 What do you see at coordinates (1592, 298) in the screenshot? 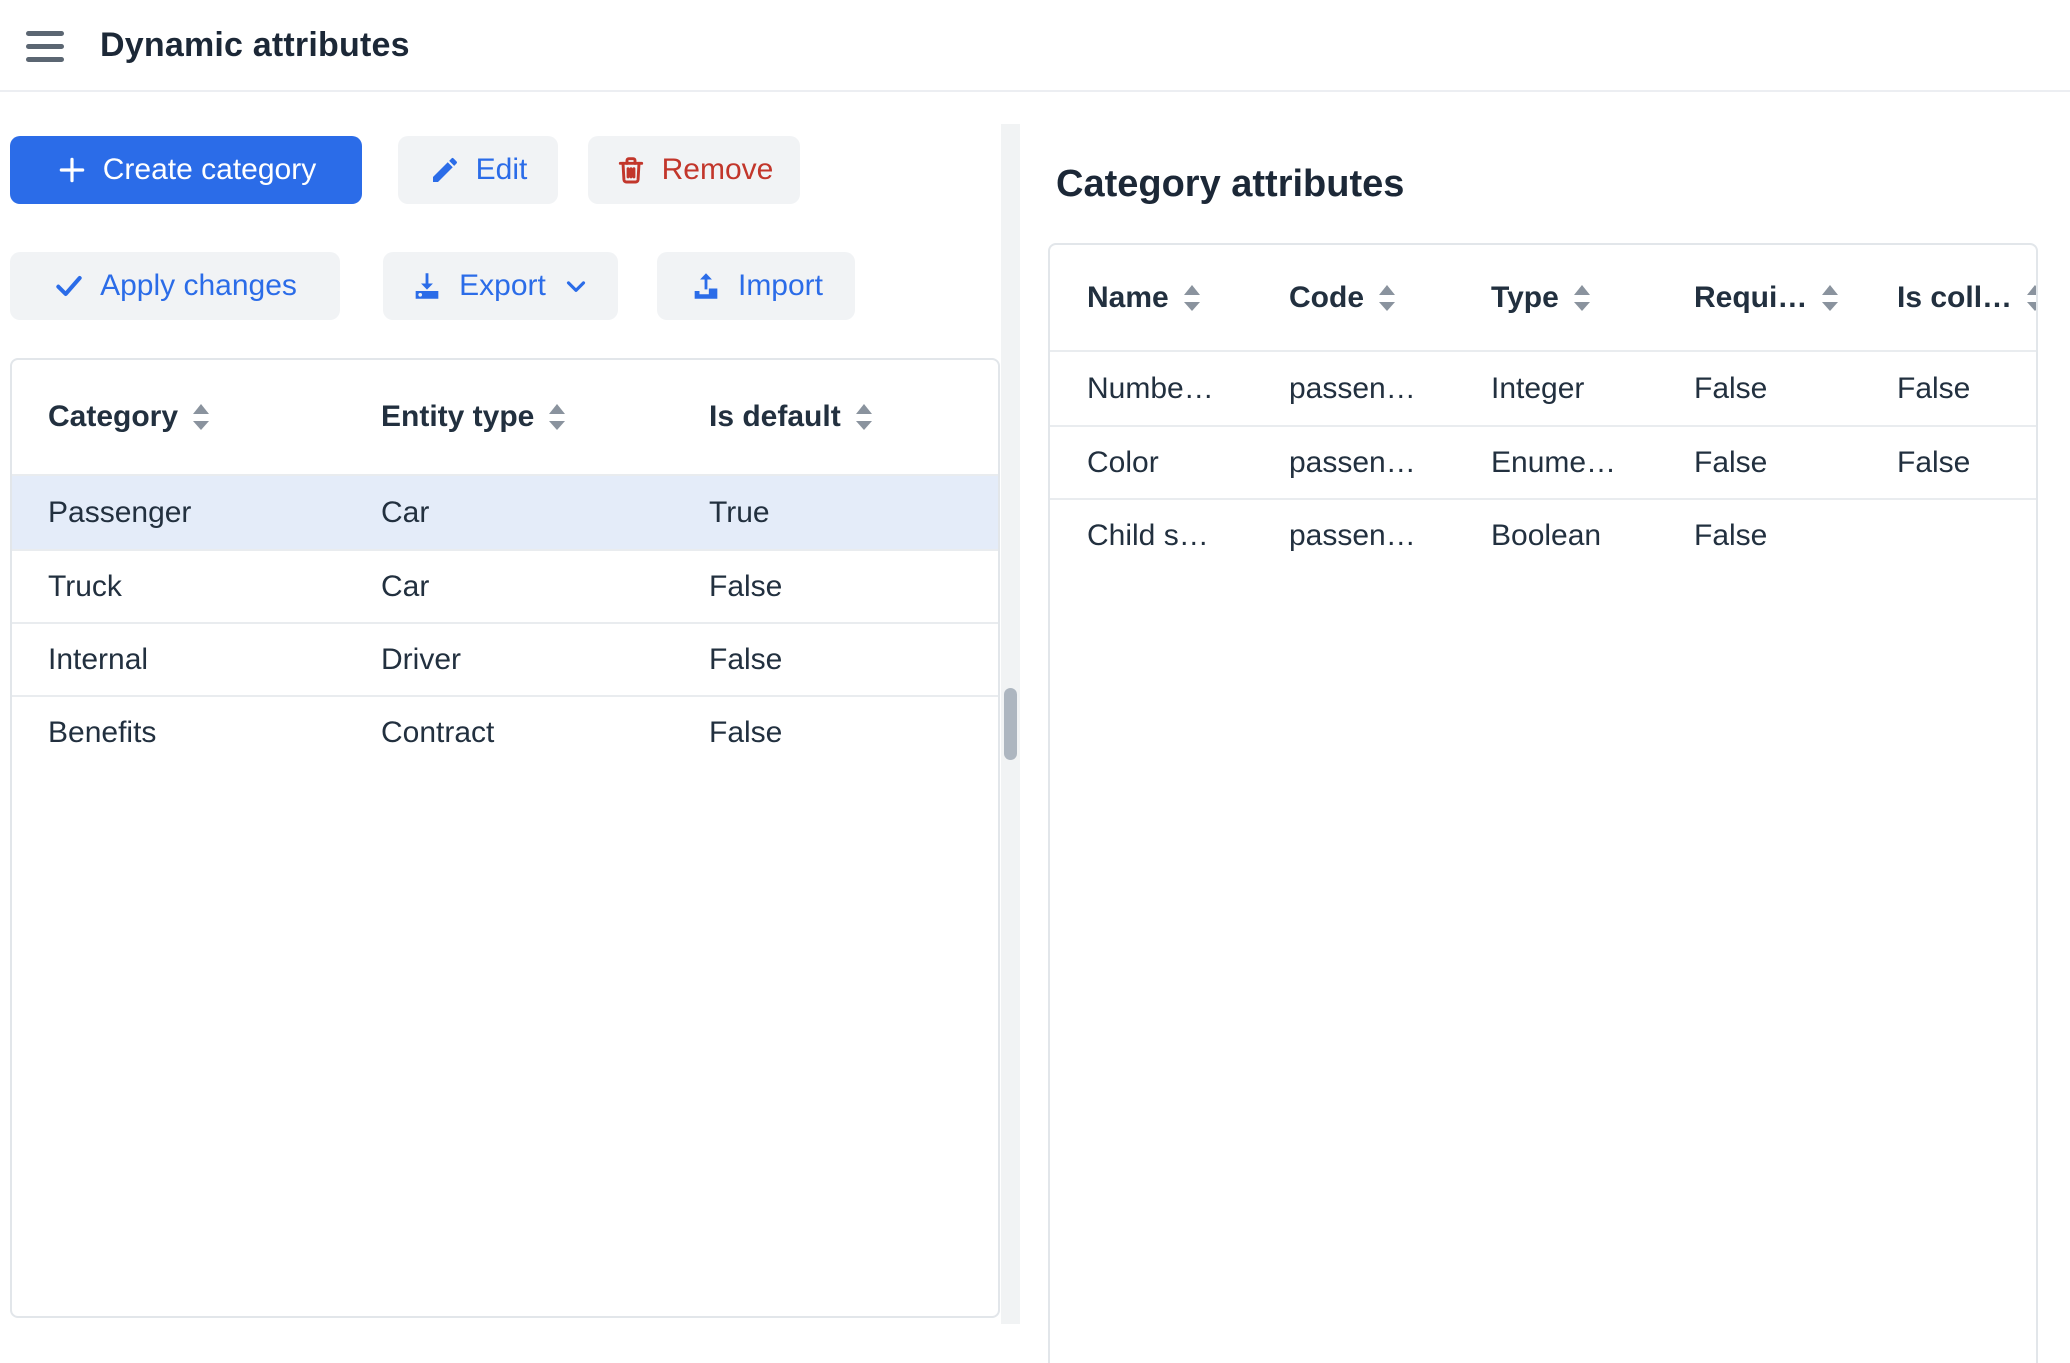
I see `column-header-type: Type` at bounding box center [1592, 298].